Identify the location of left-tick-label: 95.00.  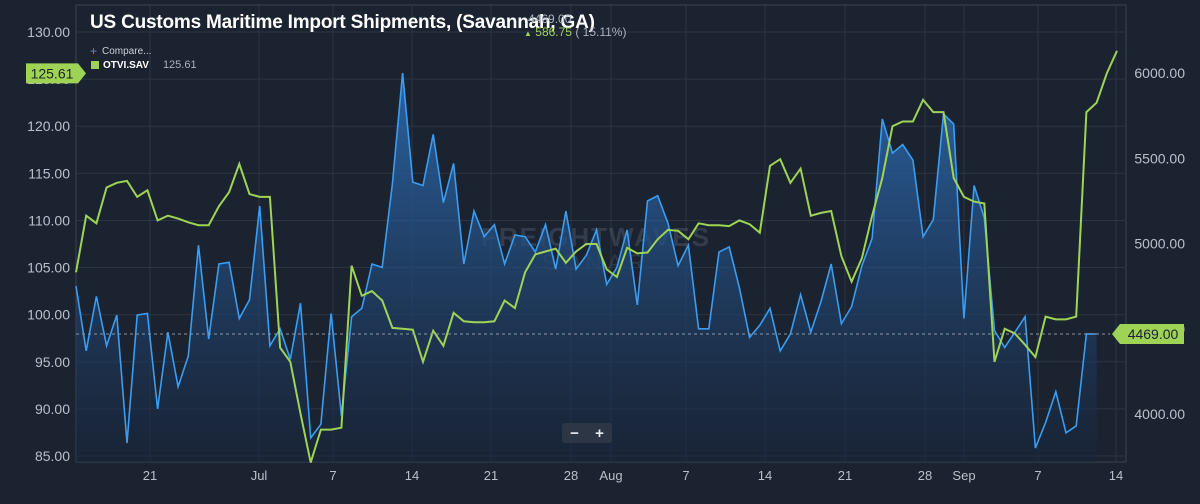
(52, 362).